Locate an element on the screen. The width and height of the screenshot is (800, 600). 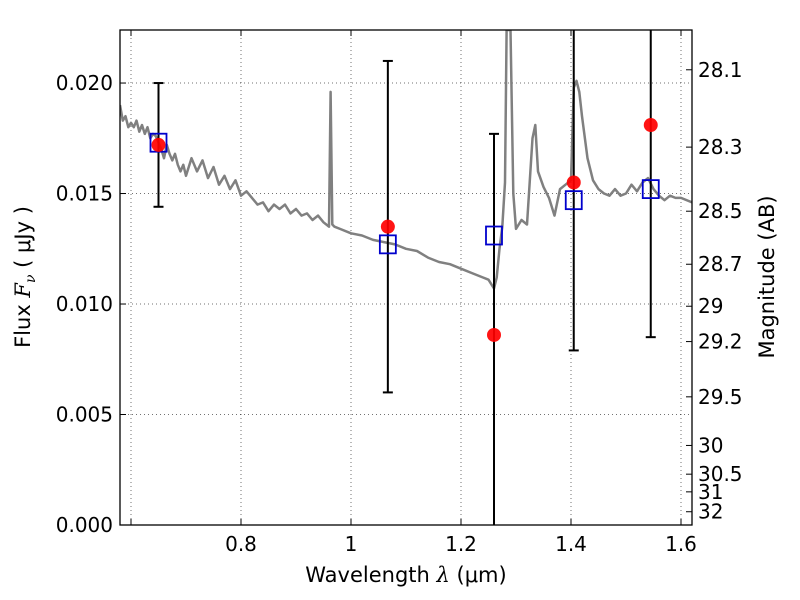
x-axis-label-symbol: λ is located at coordinates (443, 575).